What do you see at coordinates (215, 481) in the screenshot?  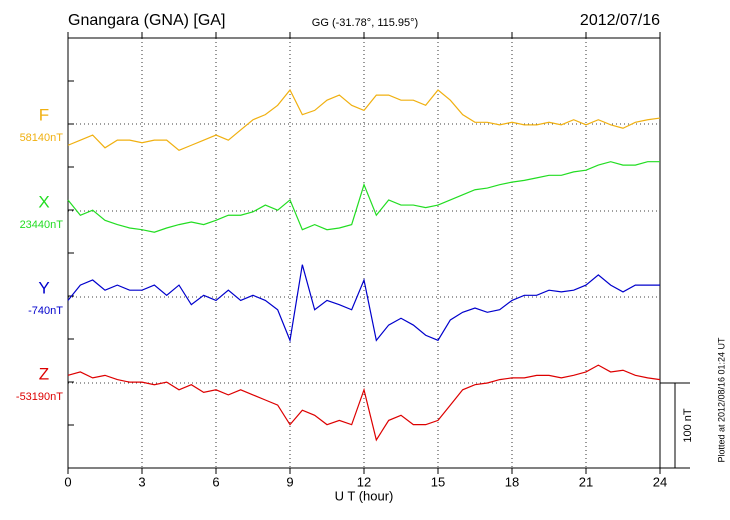 I see `x-tick-label: 6` at bounding box center [215, 481].